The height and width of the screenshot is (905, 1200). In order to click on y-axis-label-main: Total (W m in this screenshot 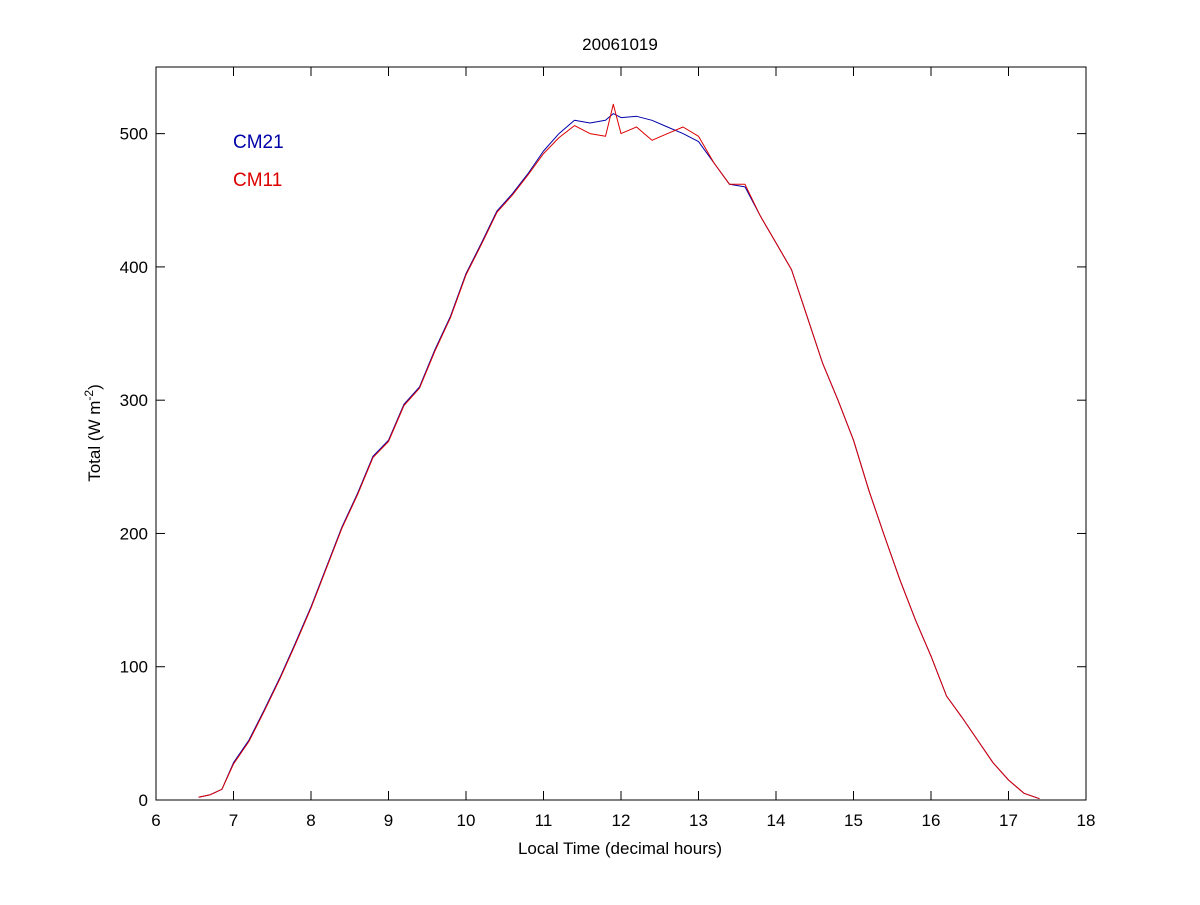, I will do `click(94, 441)`.